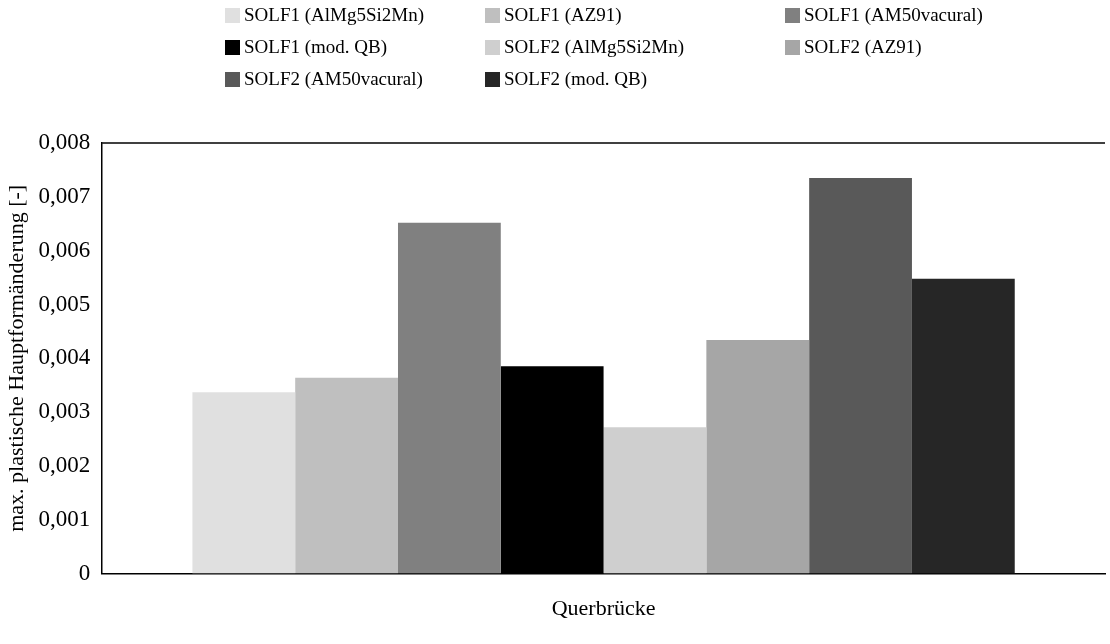  What do you see at coordinates (64, 249) in the screenshot?
I see `y-tick-label: 0,006` at bounding box center [64, 249].